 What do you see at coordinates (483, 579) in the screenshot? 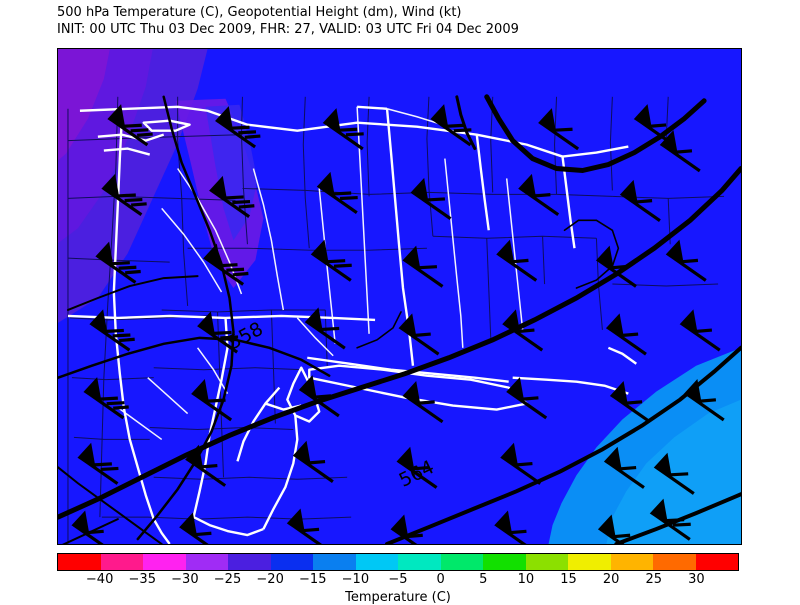
I see `colorbar-tick: 5` at bounding box center [483, 579].